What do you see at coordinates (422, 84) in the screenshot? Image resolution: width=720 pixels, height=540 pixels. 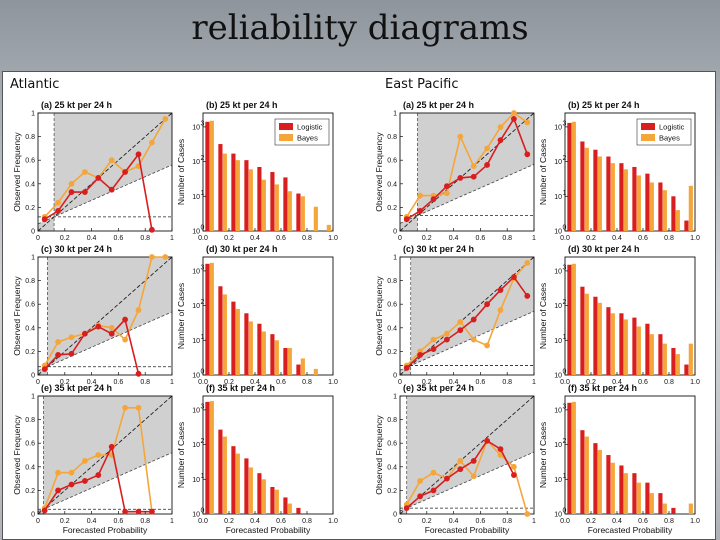 I see `region-label-east-pacific: East Pacific` at bounding box center [422, 84].